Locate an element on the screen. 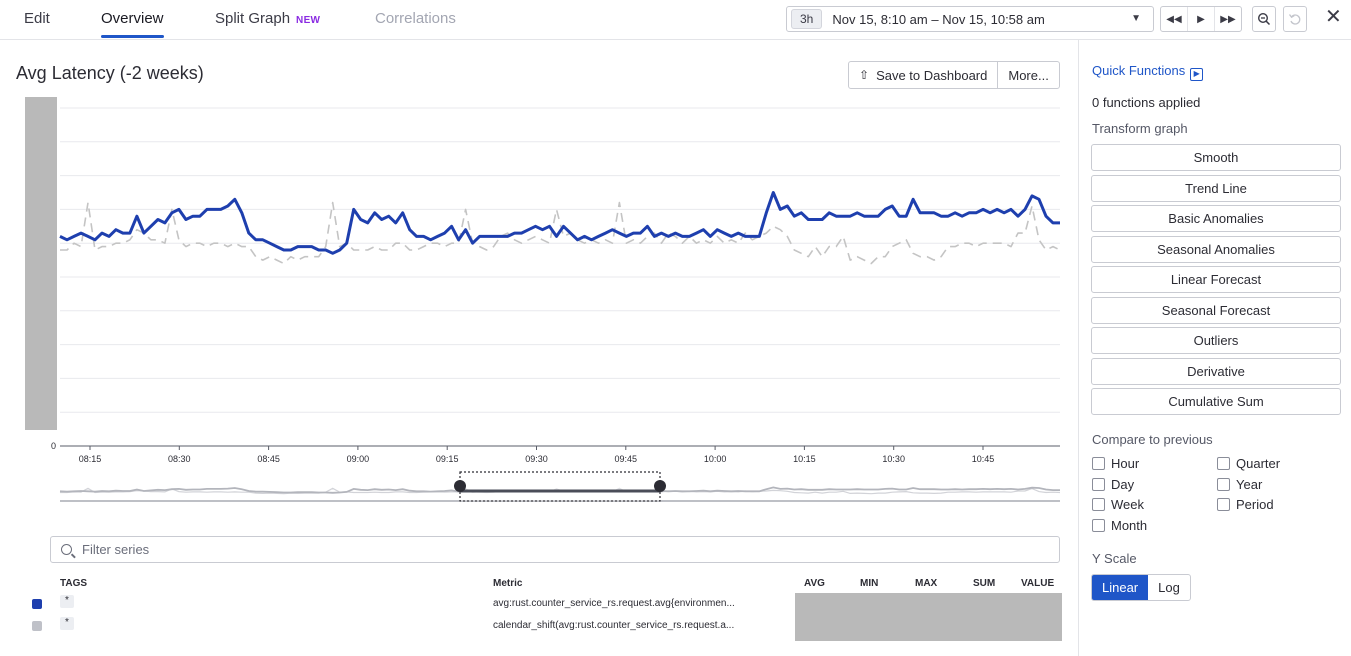 This screenshot has height=656, width=1351. fast-forward-button: ▶▶ is located at coordinates (1228, 19).